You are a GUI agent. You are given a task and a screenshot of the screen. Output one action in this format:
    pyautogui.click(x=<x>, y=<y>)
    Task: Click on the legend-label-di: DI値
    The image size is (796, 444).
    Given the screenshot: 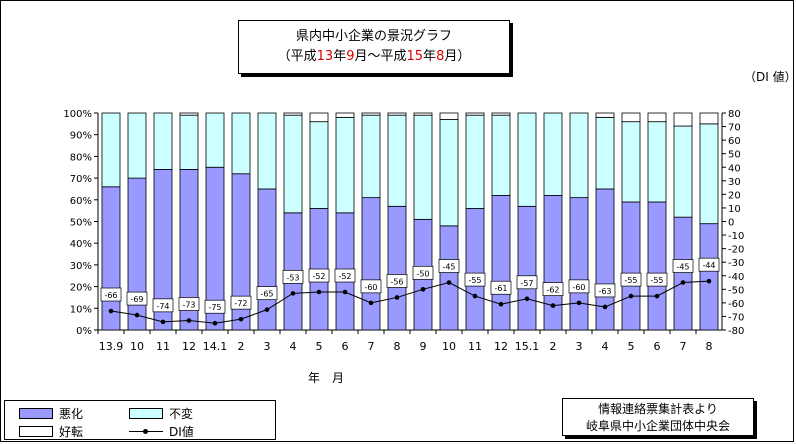 What is the action you would take?
    pyautogui.click(x=181, y=432)
    